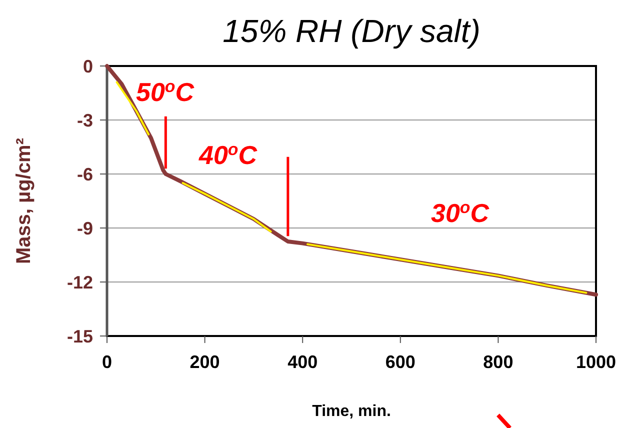 The image size is (626, 428). Describe the element at coordinates (79, 282) in the screenshot. I see `y-tick-label: -12` at that location.